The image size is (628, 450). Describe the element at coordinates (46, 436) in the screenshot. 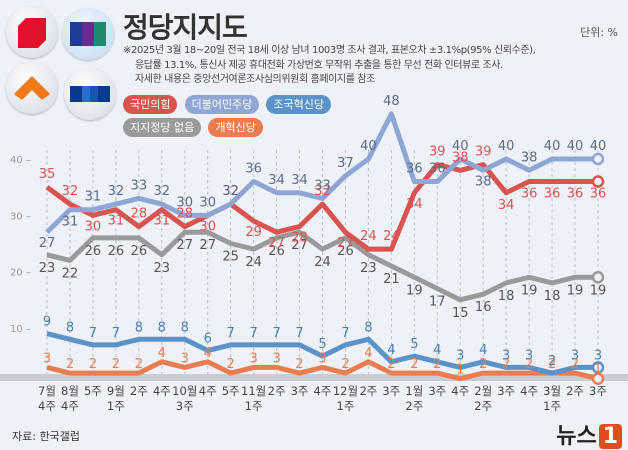

I see `source-label: 자료: 한국갤럽` at that location.